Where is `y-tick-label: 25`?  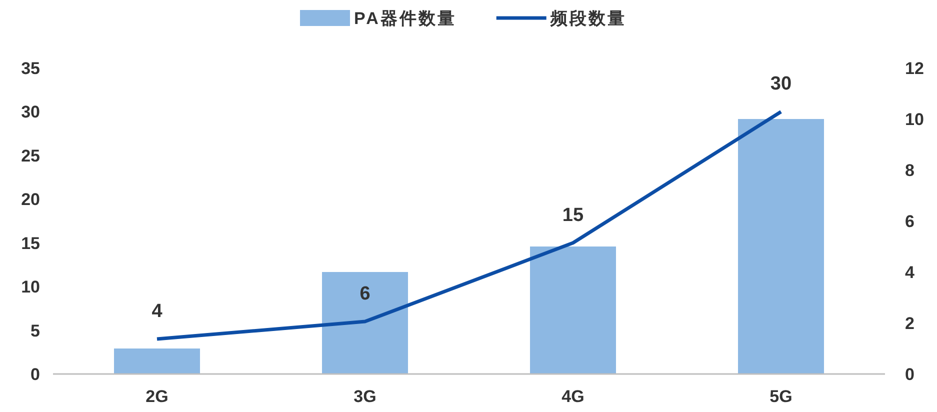
y-tick-label: 25 is located at coordinates (30, 156).